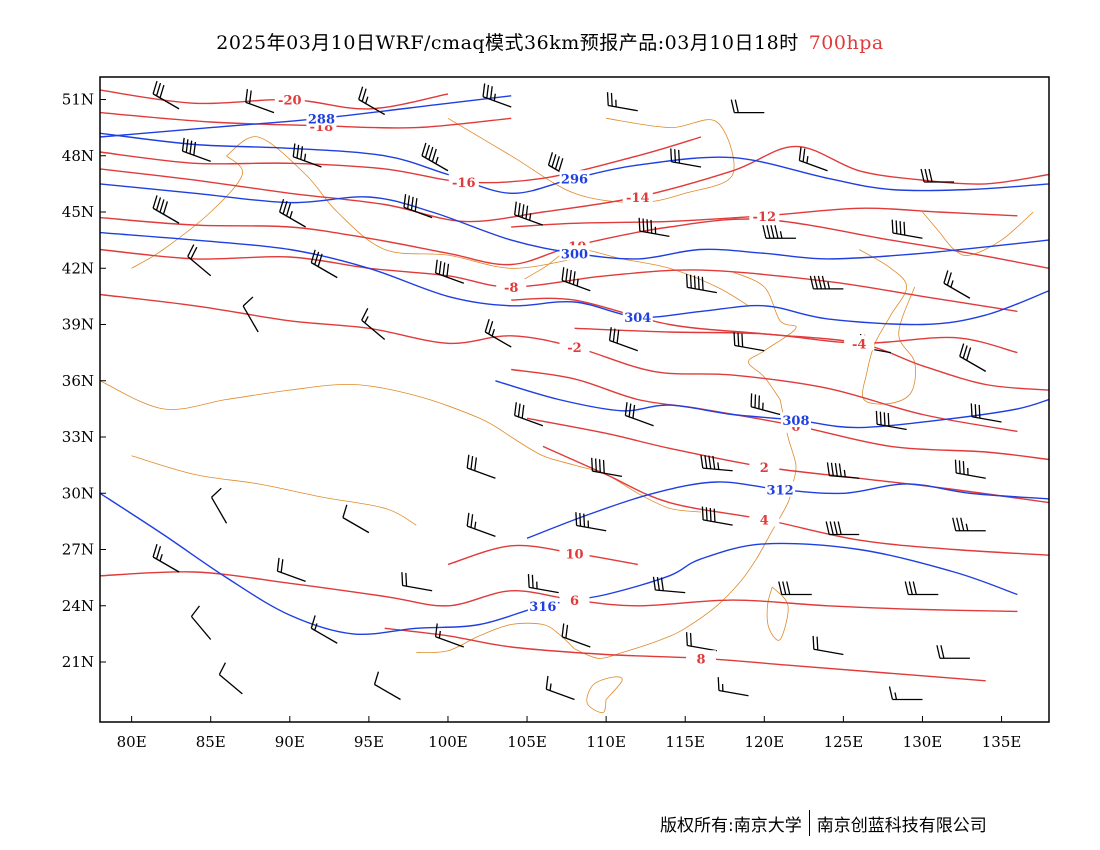 Image resolution: width=1100 pixels, height=850 pixels. What do you see at coordinates (78, 550) in the screenshot?
I see `y-tick-label-8: 27N` at bounding box center [78, 550].